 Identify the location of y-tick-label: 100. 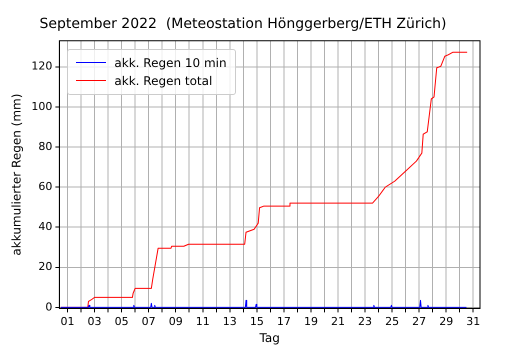
(41, 106).